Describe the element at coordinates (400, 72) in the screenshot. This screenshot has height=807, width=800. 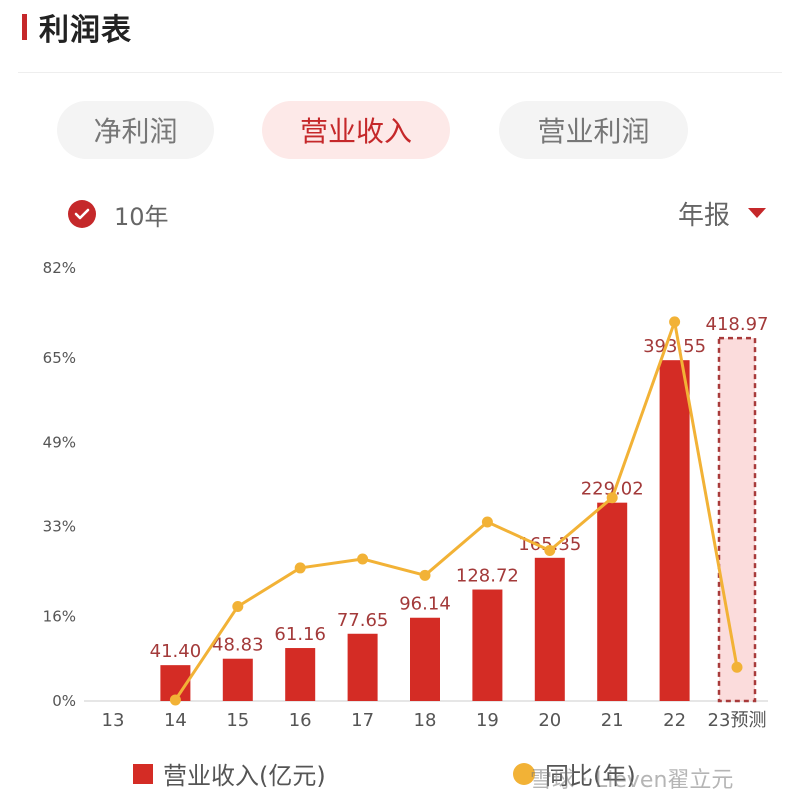
I see `header-divider` at that location.